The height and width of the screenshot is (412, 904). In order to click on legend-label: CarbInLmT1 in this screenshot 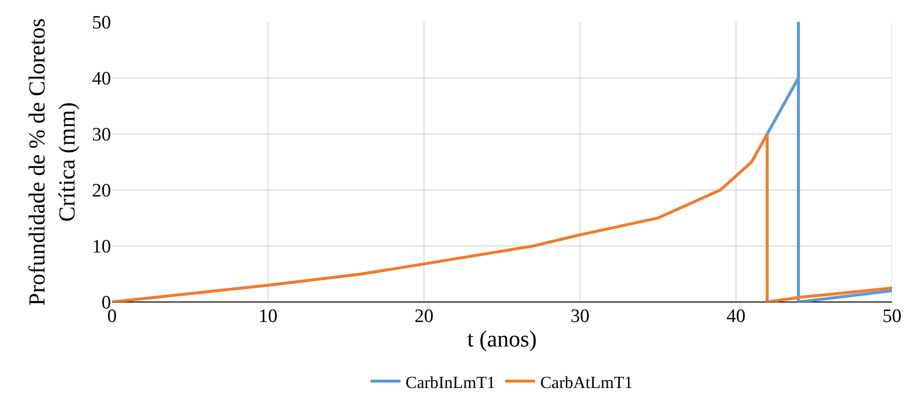, I will do `click(451, 382)`.